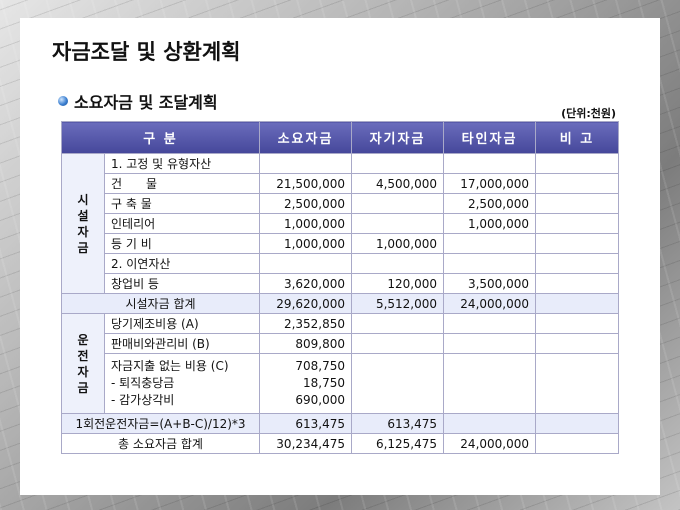 This screenshot has height=510, width=680. I want to click on section-title: 소요자금 및 조달계획, so click(146, 102).